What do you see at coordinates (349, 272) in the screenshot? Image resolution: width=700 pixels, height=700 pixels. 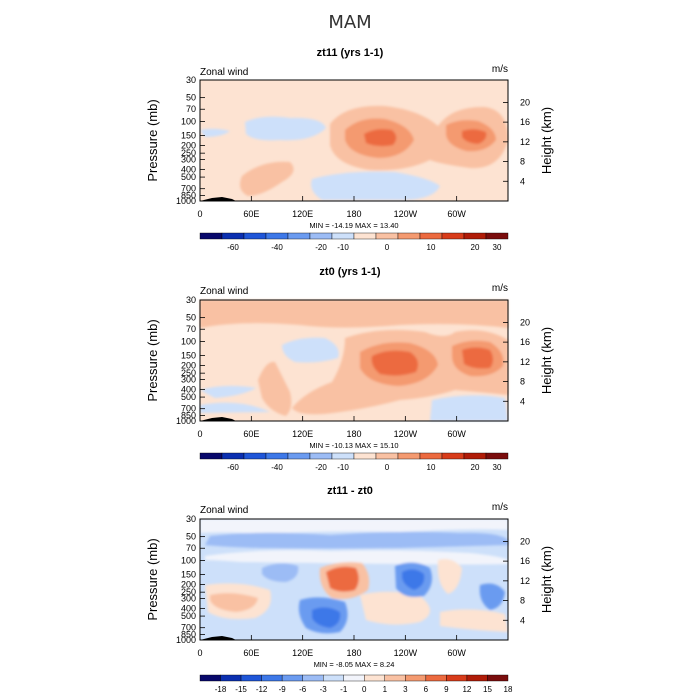 I see `panel-title: zt0 (yrs 1-1)` at bounding box center [349, 272].